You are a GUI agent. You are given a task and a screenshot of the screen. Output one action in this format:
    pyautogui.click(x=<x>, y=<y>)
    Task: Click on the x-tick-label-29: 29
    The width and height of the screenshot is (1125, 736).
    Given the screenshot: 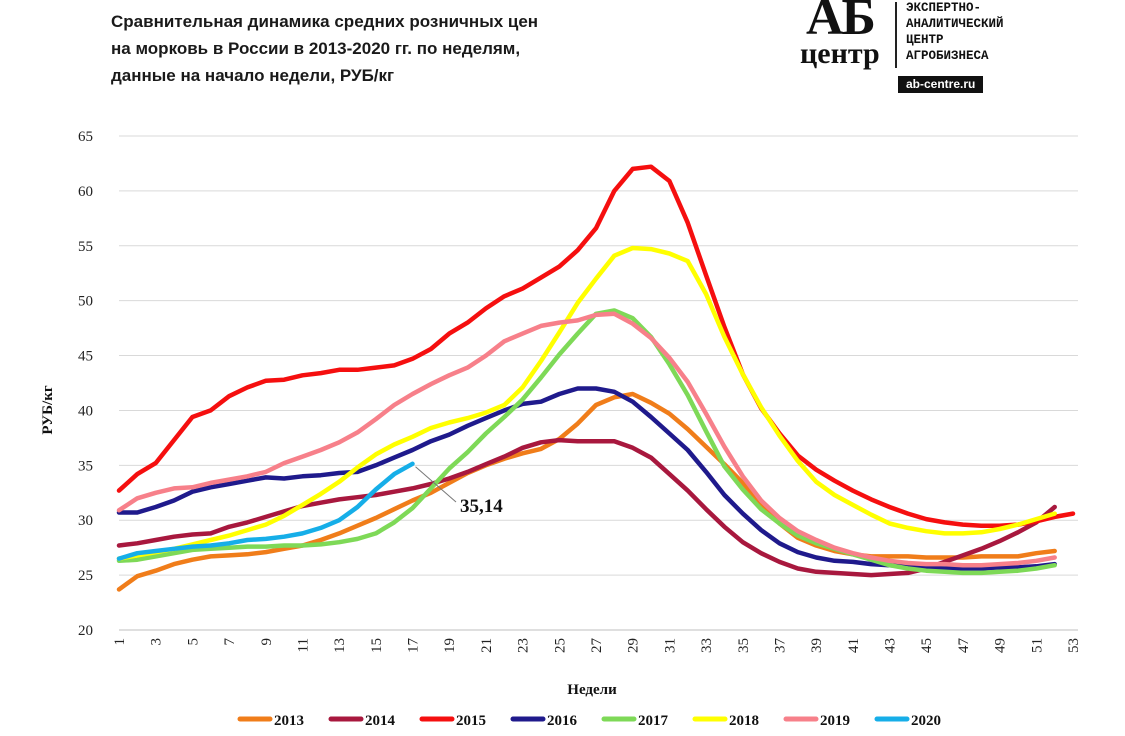 What is the action you would take?
    pyautogui.click(x=634, y=645)
    